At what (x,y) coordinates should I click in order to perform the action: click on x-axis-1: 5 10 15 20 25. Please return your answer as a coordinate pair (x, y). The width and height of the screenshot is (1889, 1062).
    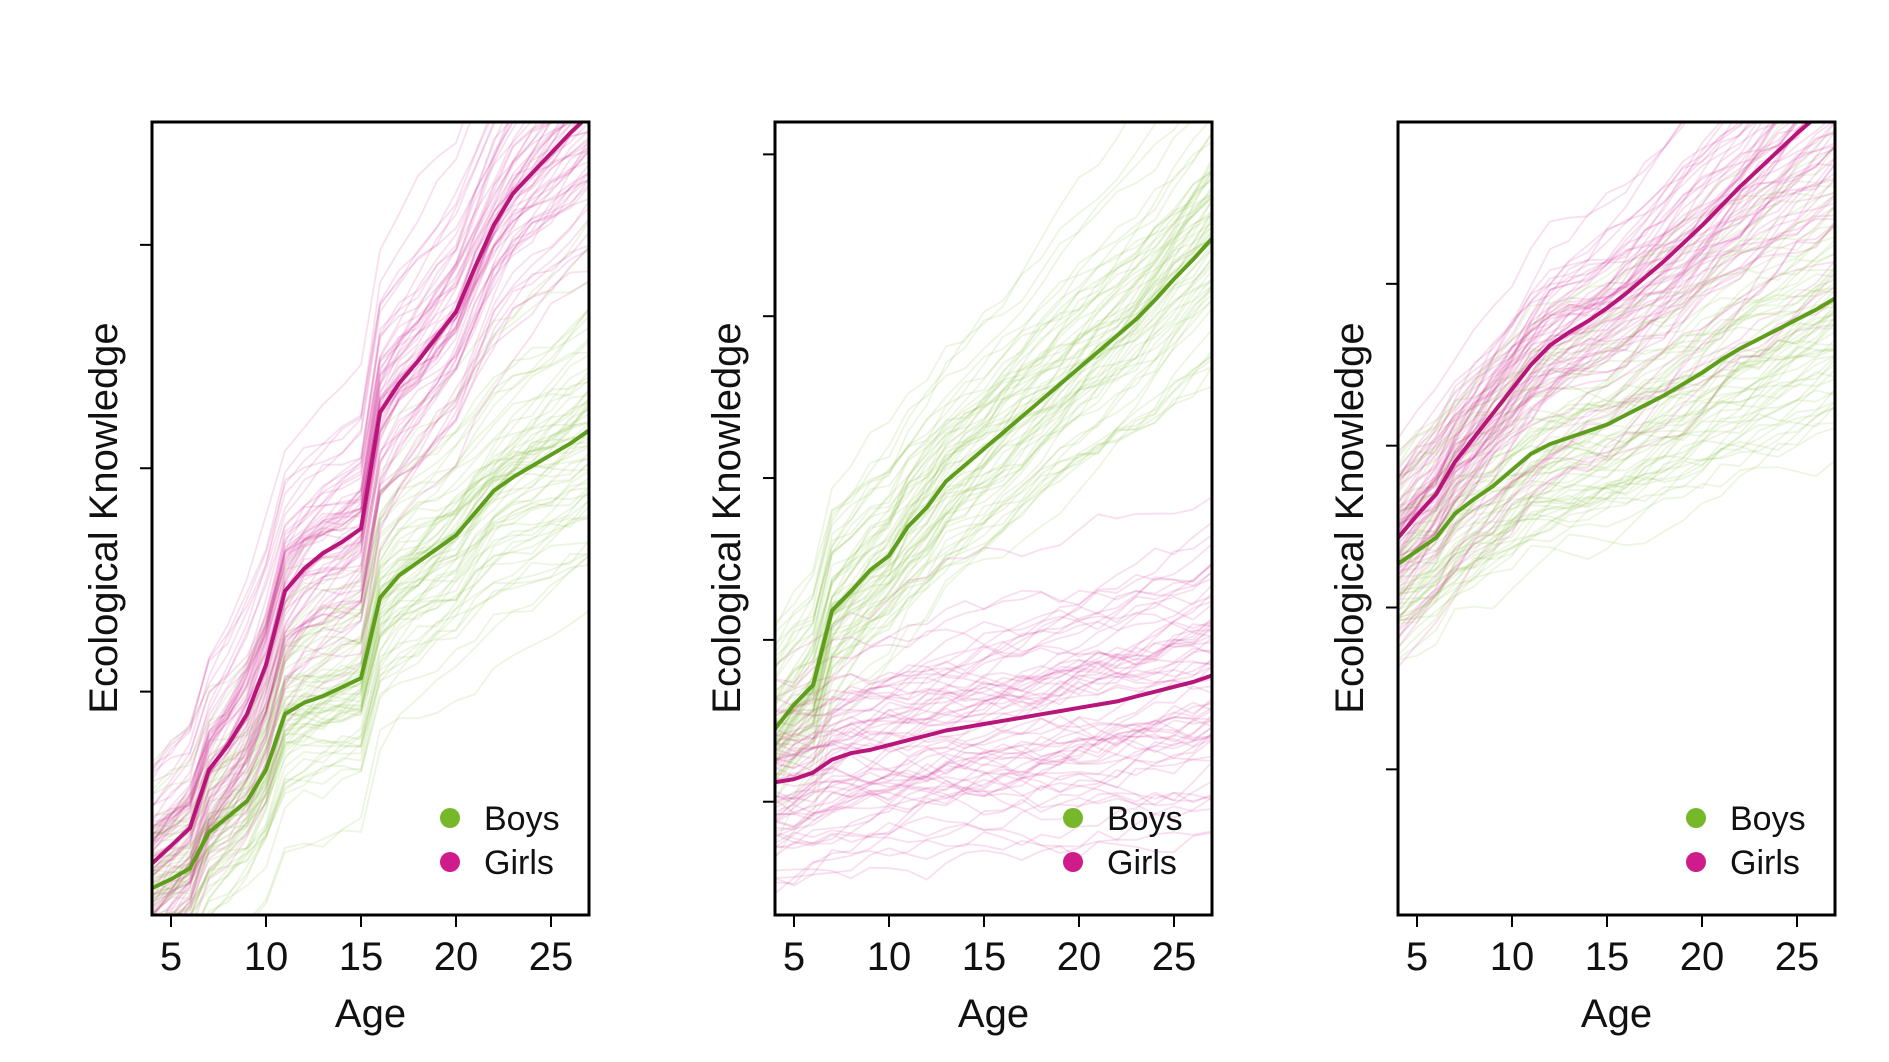
    Looking at the image, I should click on (366, 947).